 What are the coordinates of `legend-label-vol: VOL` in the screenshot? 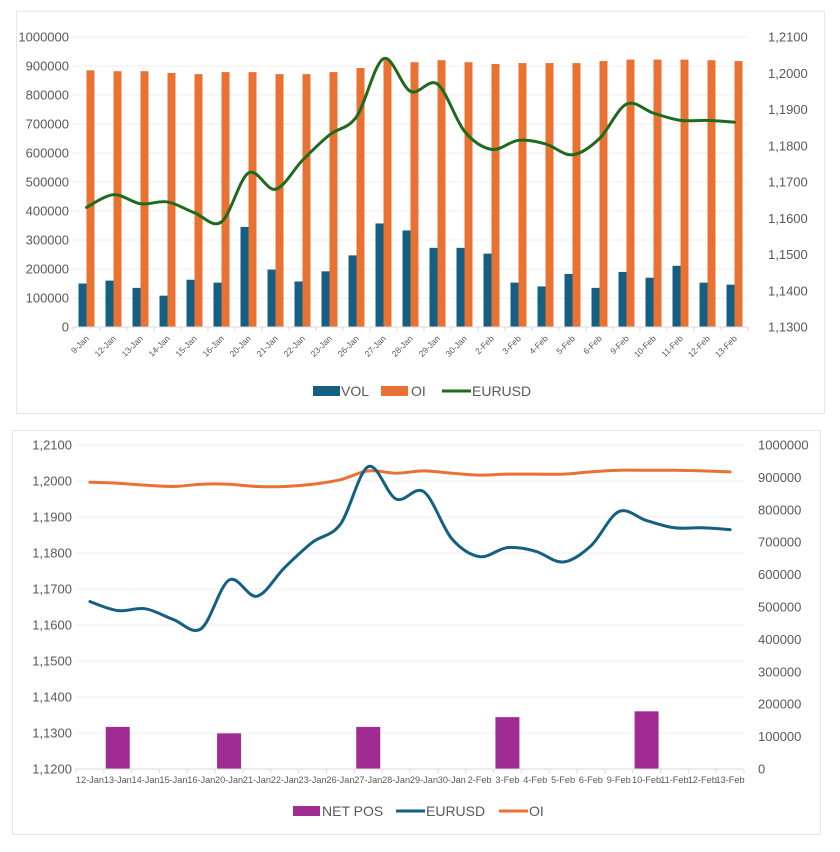 It's located at (355, 391).